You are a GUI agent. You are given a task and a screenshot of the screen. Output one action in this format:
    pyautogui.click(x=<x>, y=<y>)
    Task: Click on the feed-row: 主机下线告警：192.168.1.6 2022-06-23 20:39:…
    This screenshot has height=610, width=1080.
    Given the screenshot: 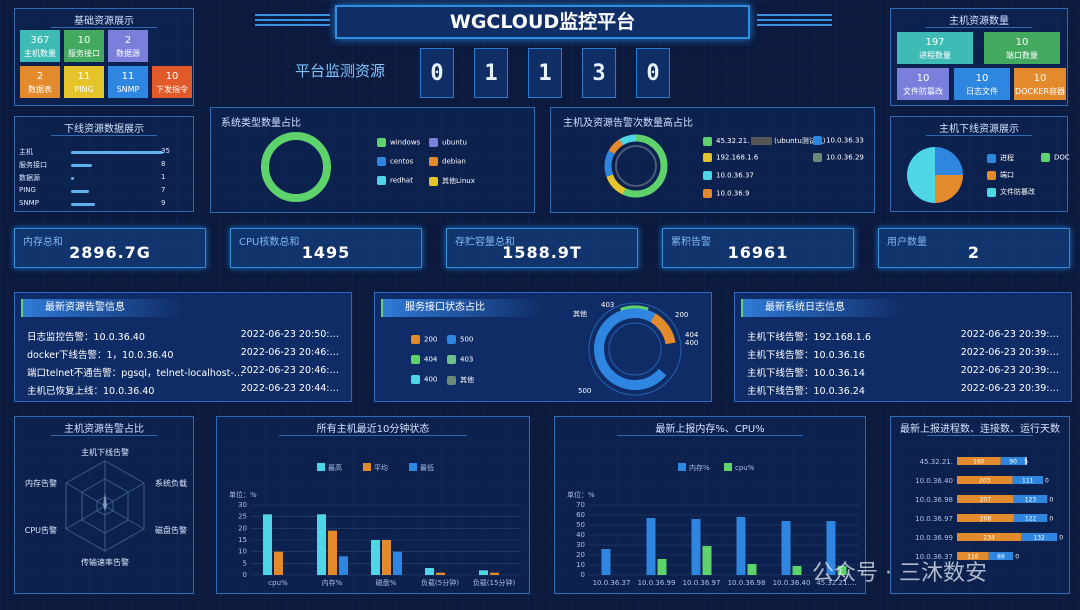 What is the action you would take?
    pyautogui.click(x=903, y=336)
    